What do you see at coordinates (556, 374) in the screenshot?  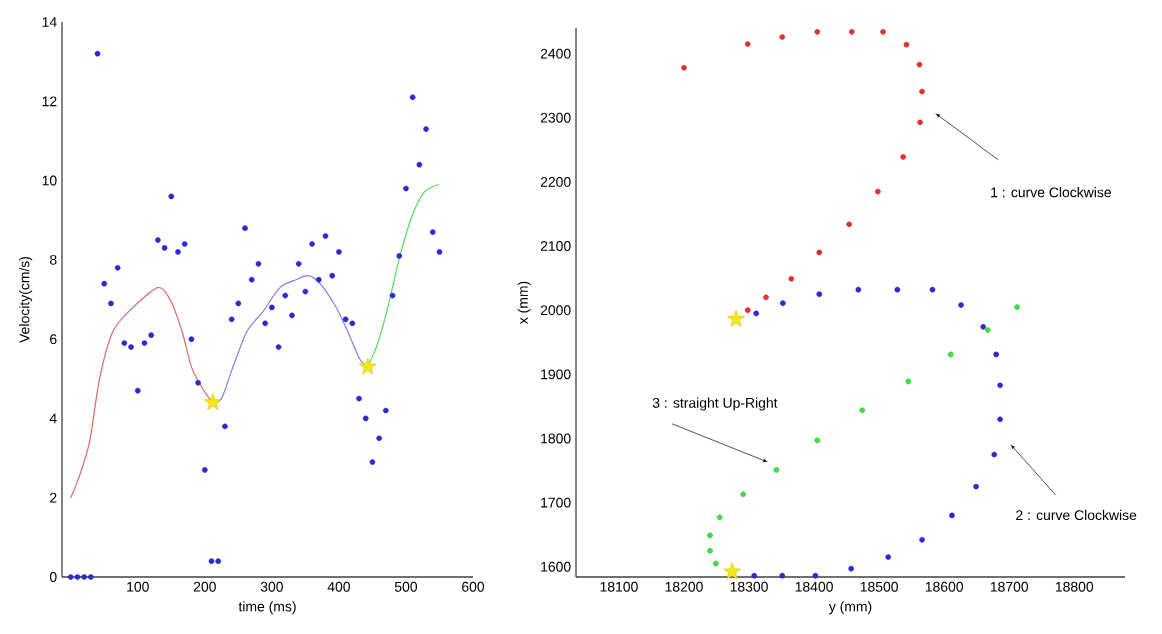 I see `y-tick-label: 1900` at bounding box center [556, 374].